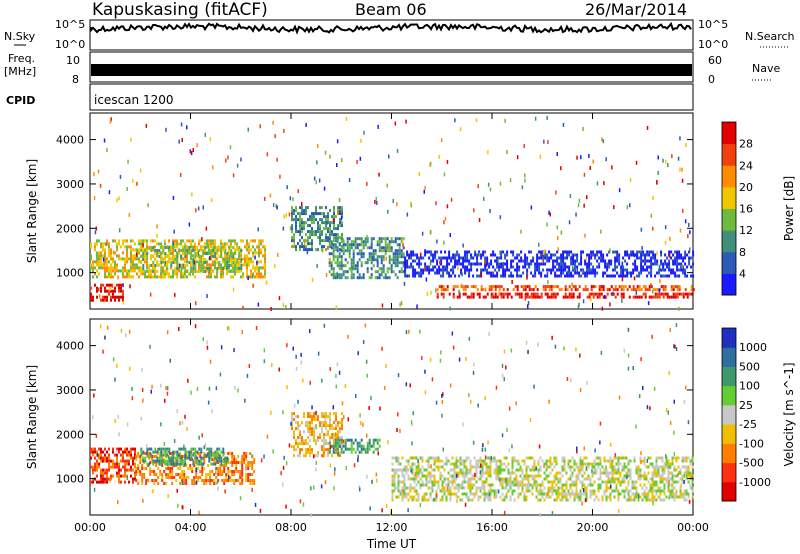  Describe the element at coordinates (32, 417) in the screenshot. I see `velocity-ylabel: Slant Range [km]` at that location.